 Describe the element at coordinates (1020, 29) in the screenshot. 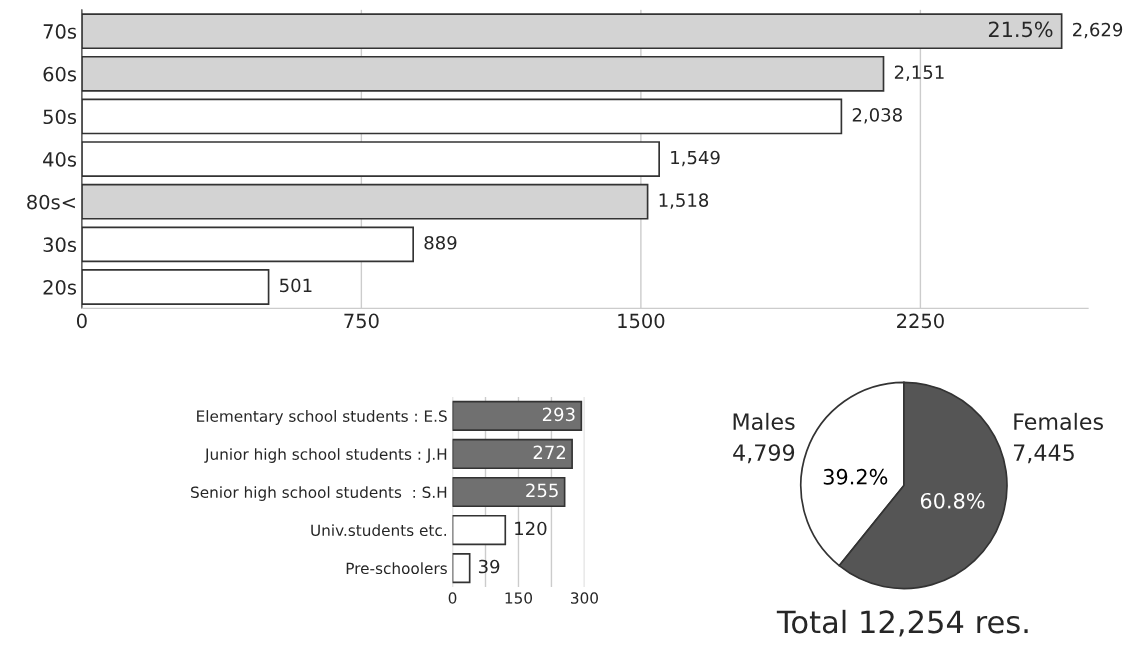

I see `annotation: 21.5%` at that location.